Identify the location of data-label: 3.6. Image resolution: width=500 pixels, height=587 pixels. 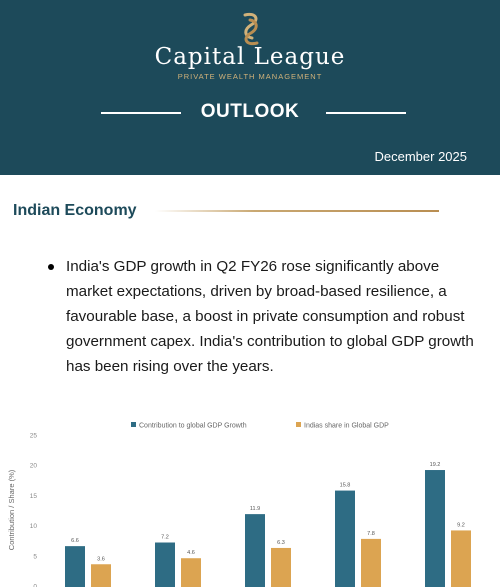
(101, 559).